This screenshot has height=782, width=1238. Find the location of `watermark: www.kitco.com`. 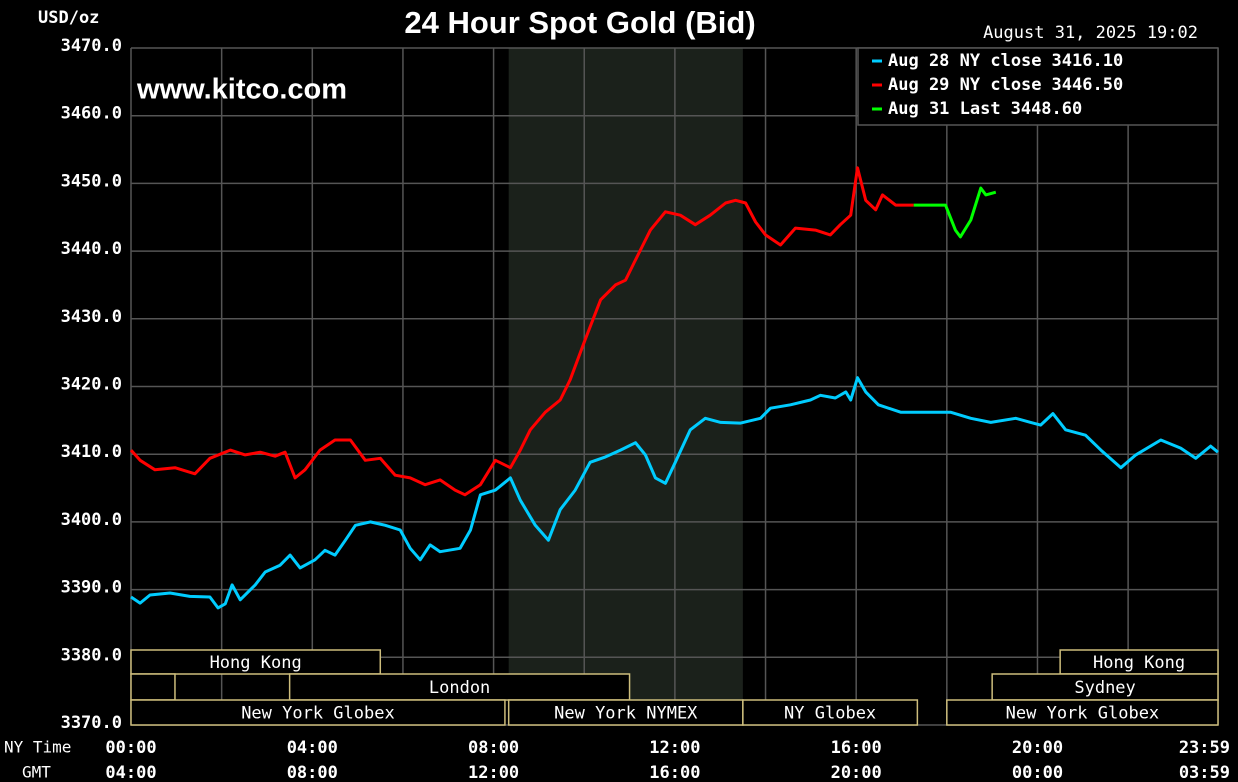

watermark: www.kitco.com is located at coordinates (241, 90).